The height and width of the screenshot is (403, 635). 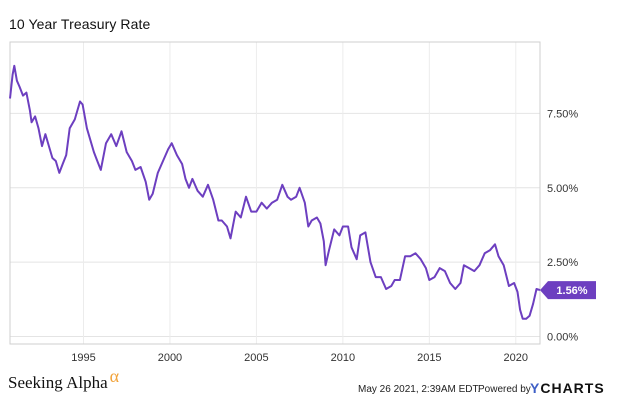 What do you see at coordinates (562, 338) in the screenshot?
I see `y-tick-label: 0.00%` at bounding box center [562, 338].